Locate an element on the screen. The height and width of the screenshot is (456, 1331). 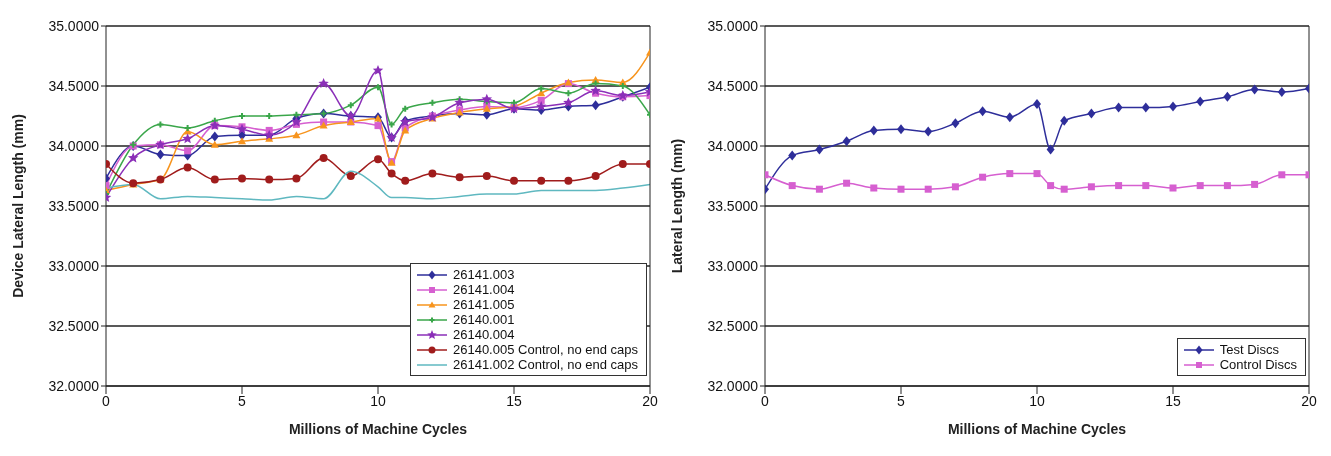
legend-label: 26141.004 is located at coordinates (483, 289).